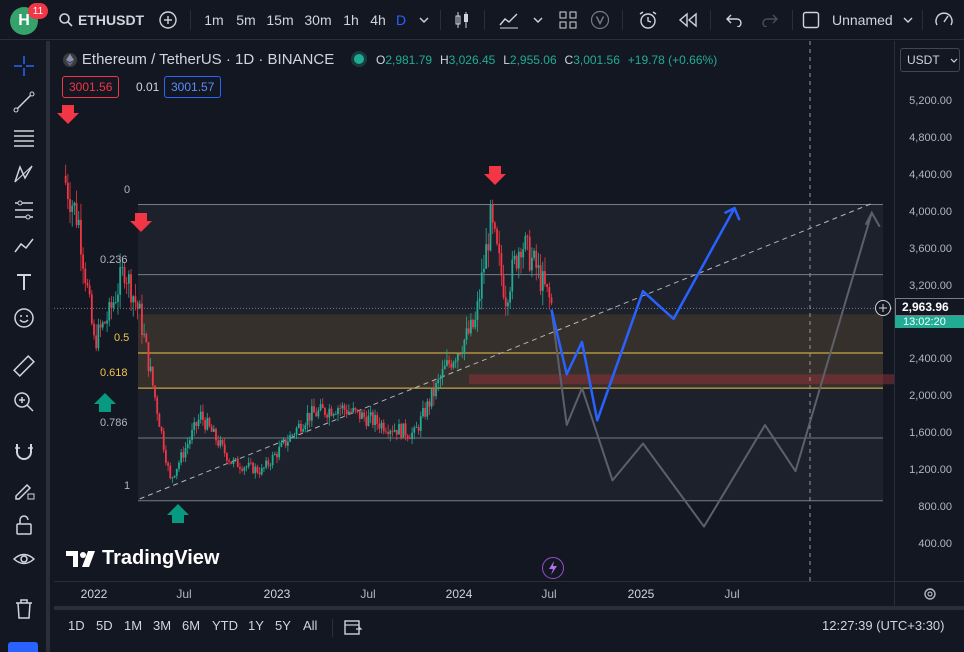 This screenshot has width=964, height=652. What do you see at coordinates (104, 625) in the screenshot?
I see `range-5d: 5D` at bounding box center [104, 625].